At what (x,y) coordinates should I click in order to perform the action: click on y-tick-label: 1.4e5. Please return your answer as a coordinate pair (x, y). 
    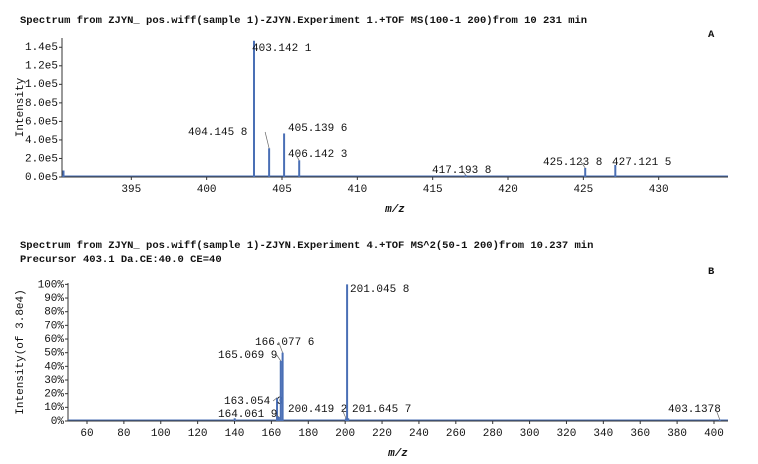
    Looking at the image, I should click on (41, 48).